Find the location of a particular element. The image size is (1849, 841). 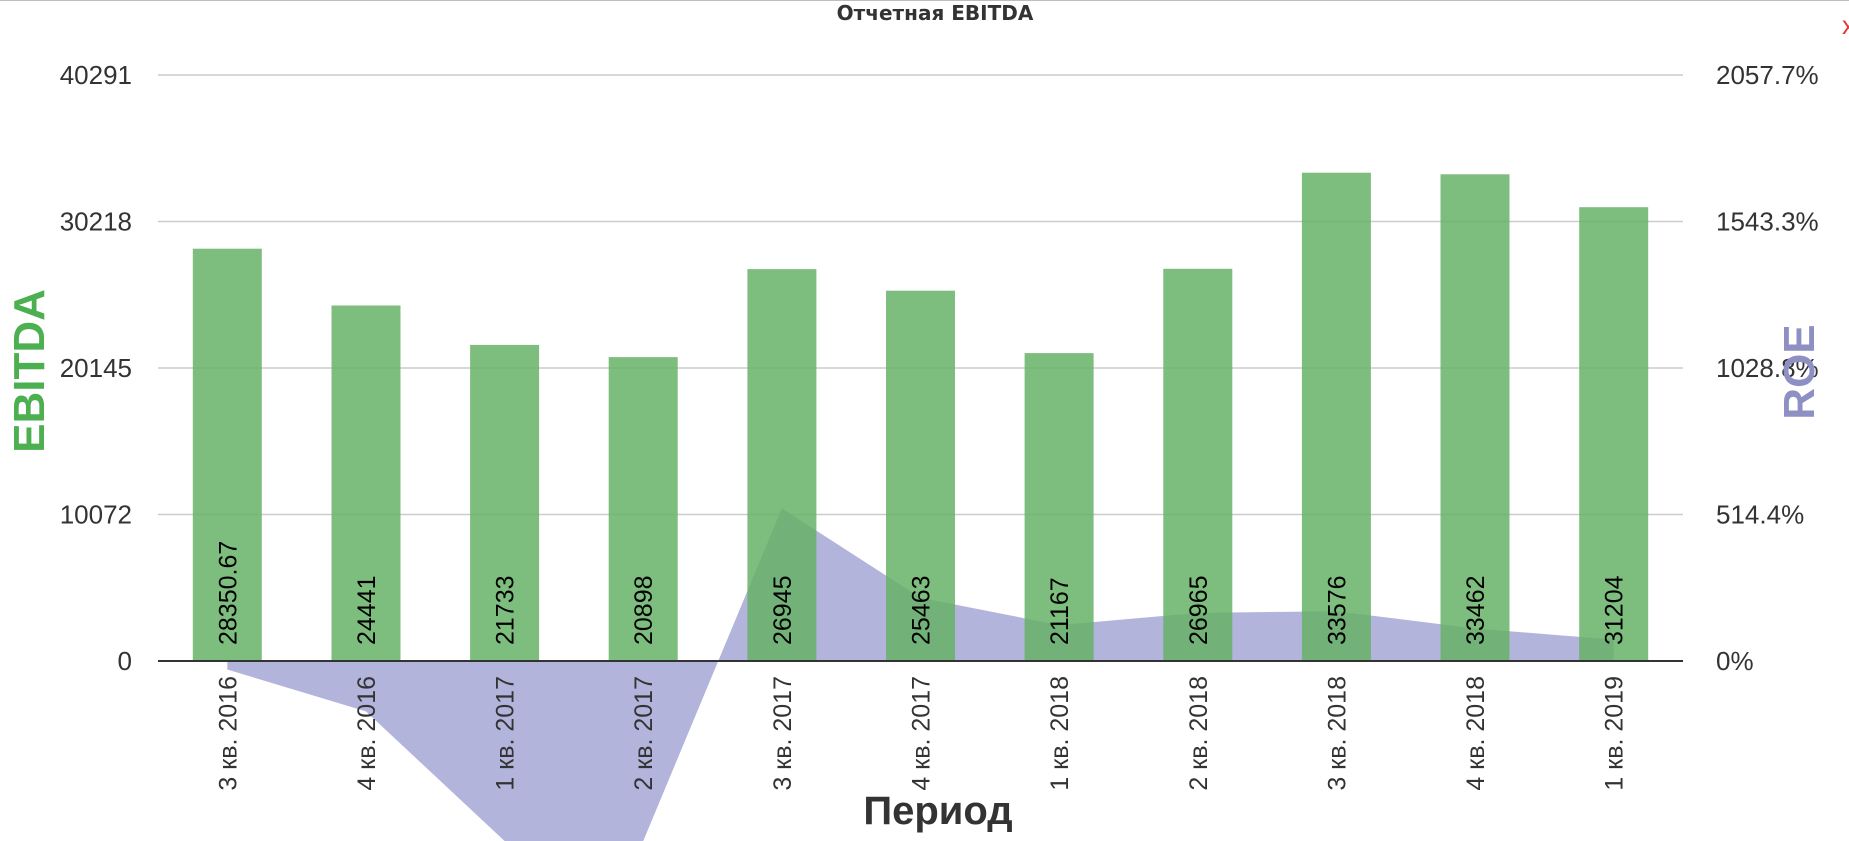

x-tick-label: 4 кв. 2016 is located at coordinates (367, 733).